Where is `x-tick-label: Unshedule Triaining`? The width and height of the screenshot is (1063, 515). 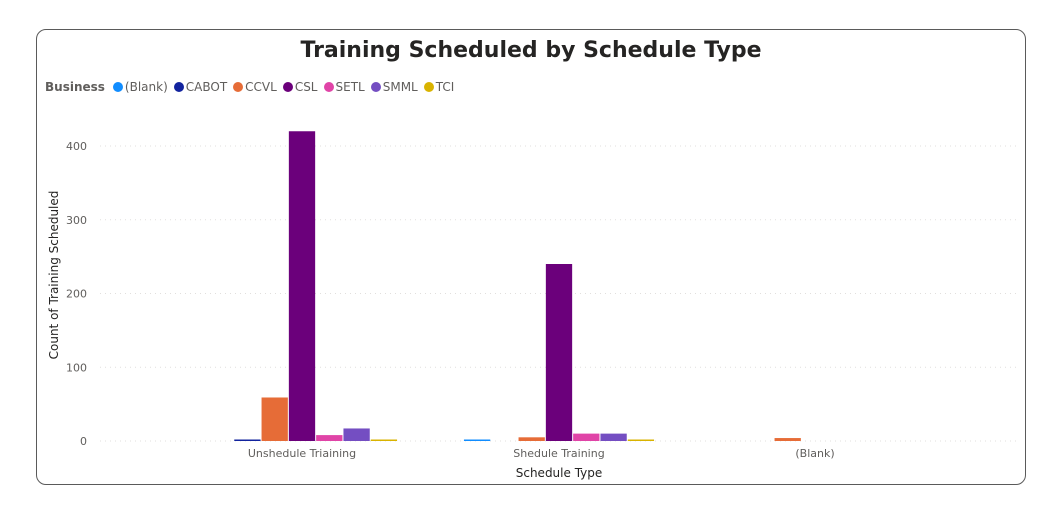 x-tick-label: Unshedule Triaining is located at coordinates (302, 453).